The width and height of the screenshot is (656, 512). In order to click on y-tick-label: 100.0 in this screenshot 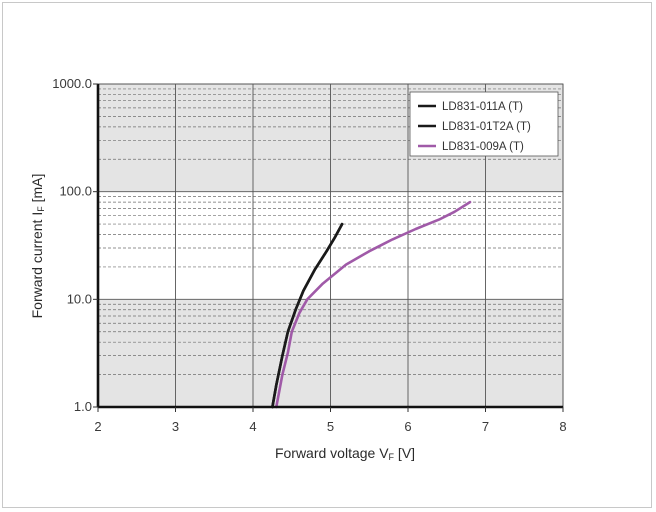, I will do `click(75, 191)`.